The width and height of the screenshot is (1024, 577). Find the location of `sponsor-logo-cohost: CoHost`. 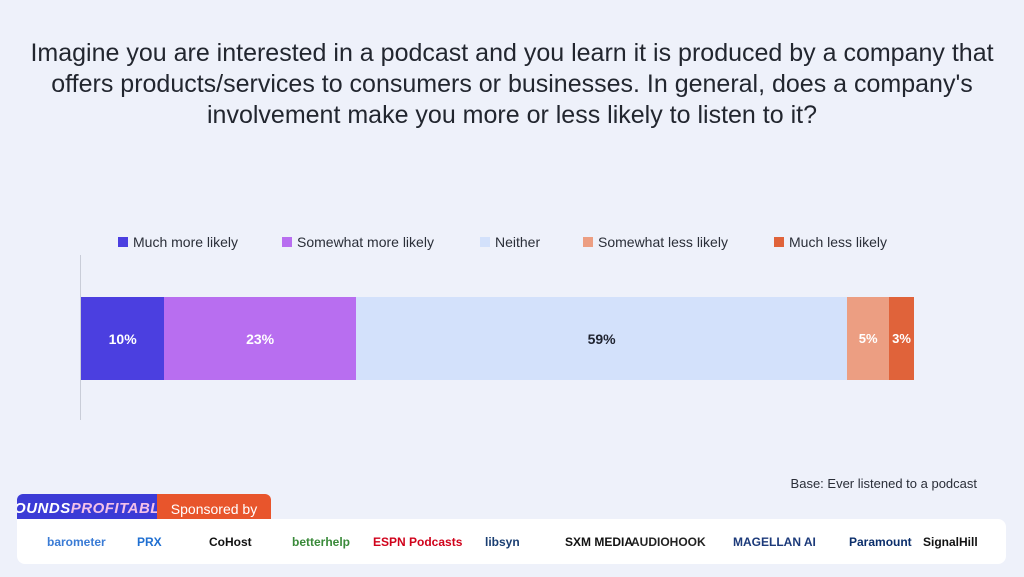

sponsor-logo-cohost: CoHost is located at coordinates (230, 541).